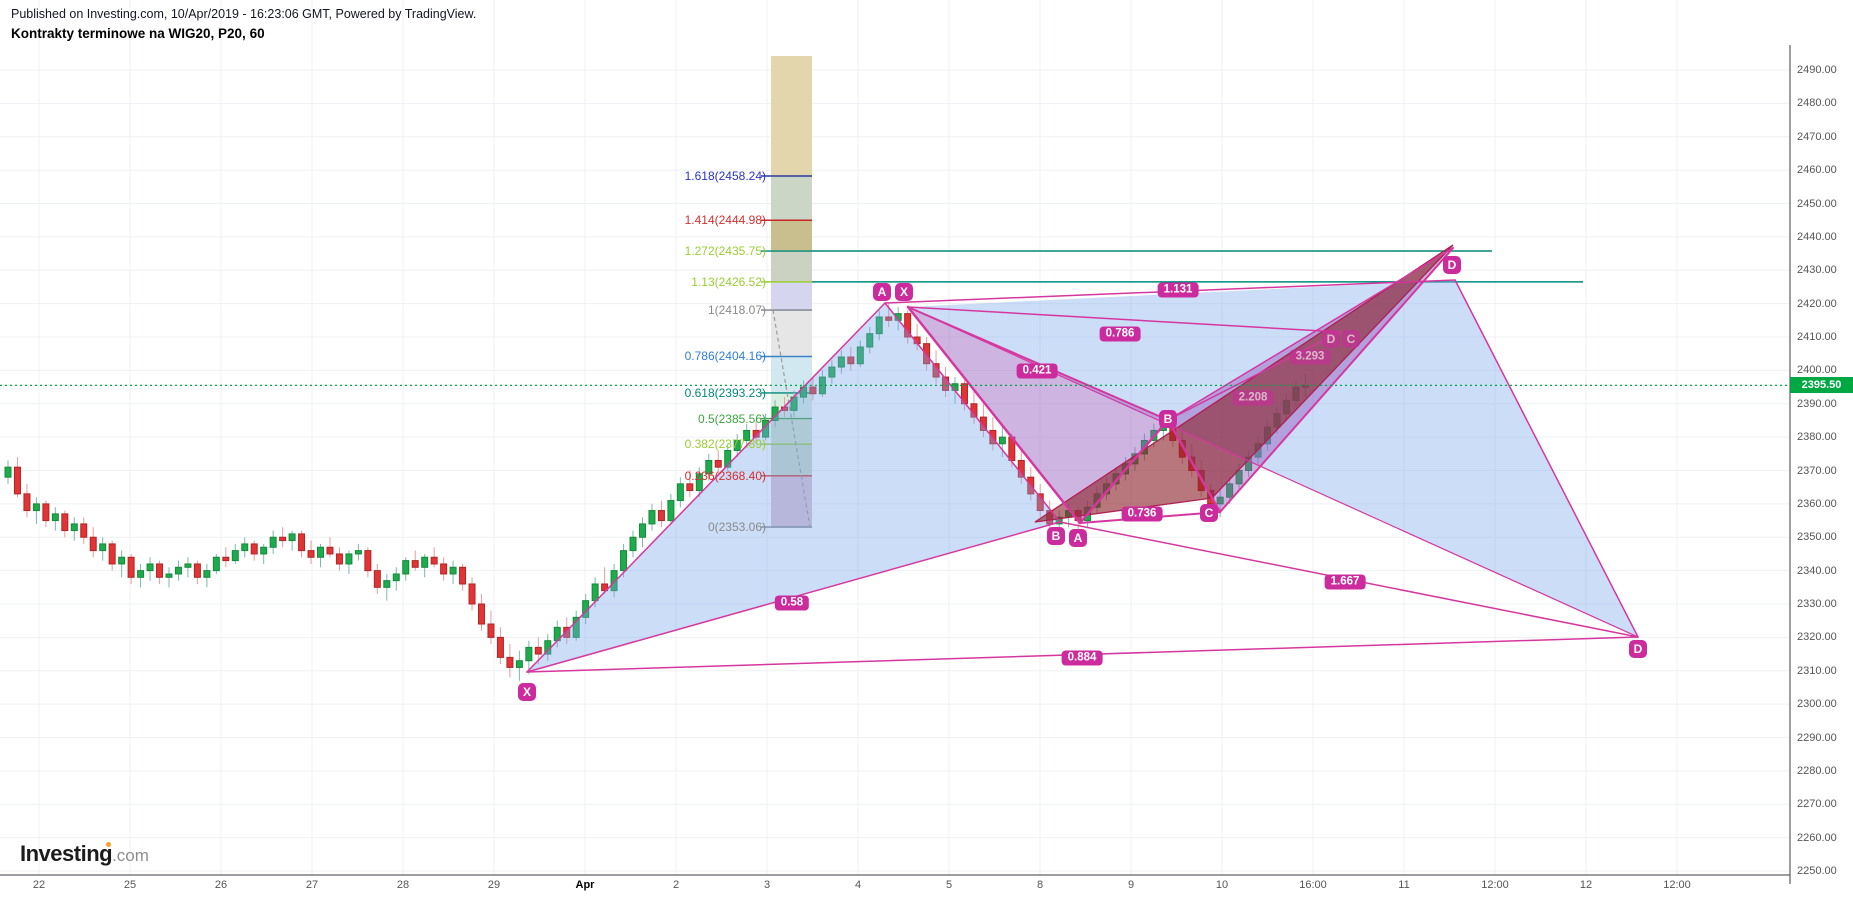 The image size is (1853, 899). Describe the element at coordinates (725, 251) in the screenshot. I see `fib-label-1.272: 1.272(2435.75)` at that location.